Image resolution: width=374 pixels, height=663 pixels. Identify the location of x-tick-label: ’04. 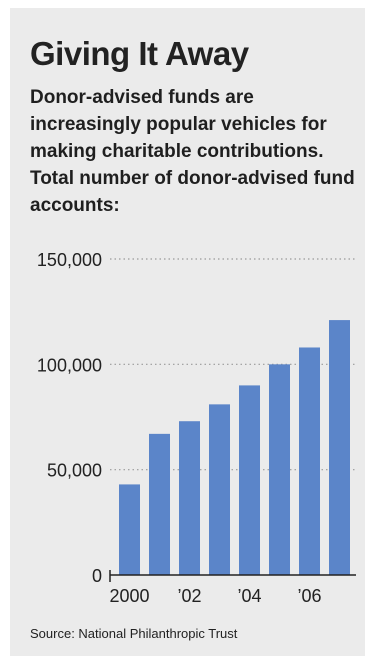
(249, 596).